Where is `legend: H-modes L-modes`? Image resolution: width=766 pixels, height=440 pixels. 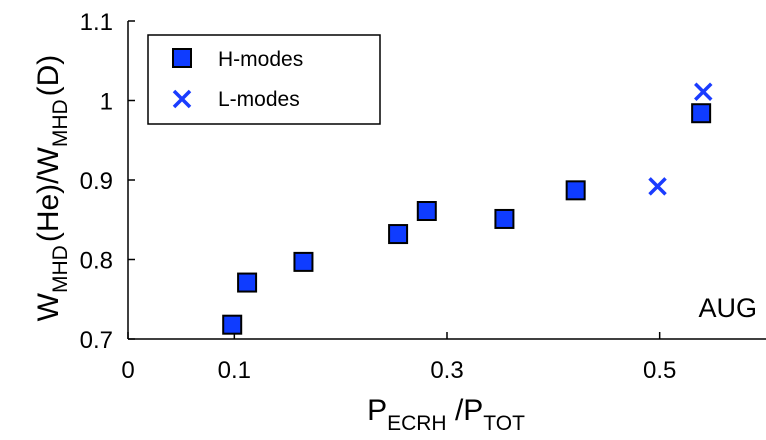 legend: H-modes L-modes is located at coordinates (264, 79).